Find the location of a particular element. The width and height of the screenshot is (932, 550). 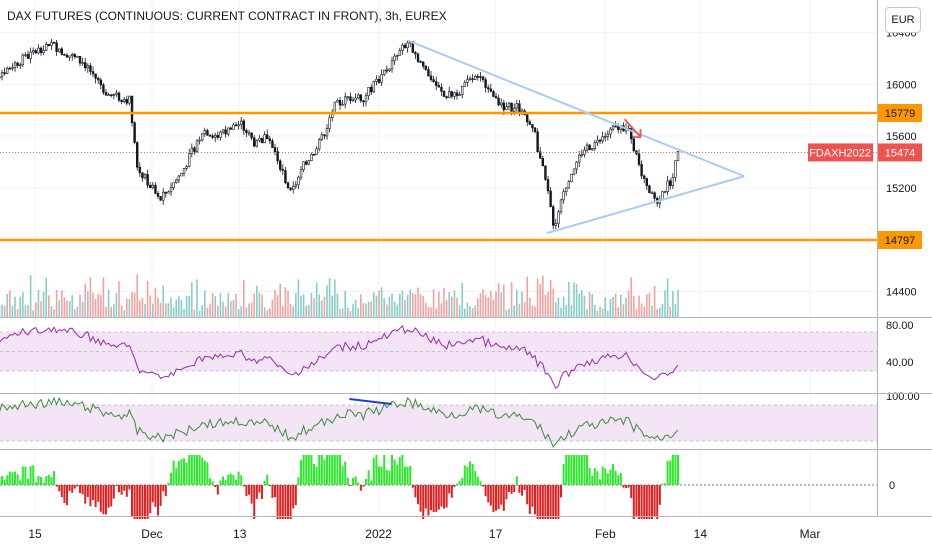

last-price-label-bg is located at coordinates (900, 152).